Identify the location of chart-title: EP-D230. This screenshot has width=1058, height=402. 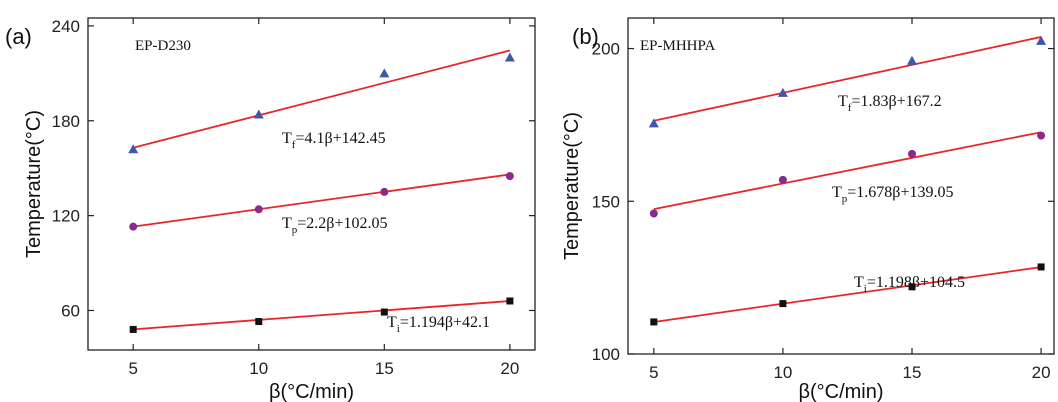
(163, 46).